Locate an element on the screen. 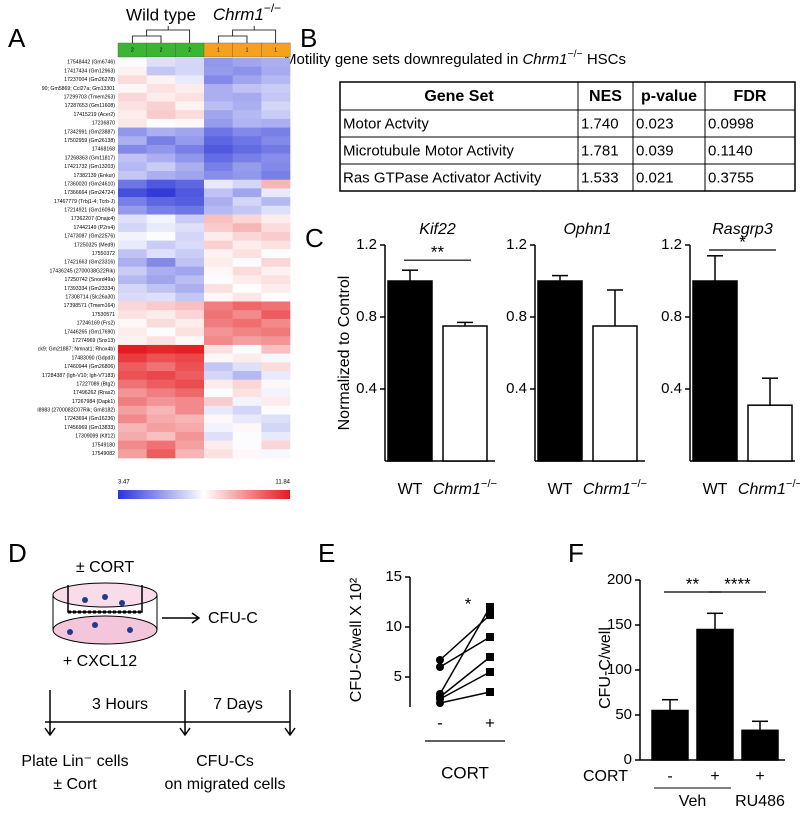 This screenshot has width=800, height=818. row-label: 17287653 (Gm11608) is located at coordinates (90, 106).